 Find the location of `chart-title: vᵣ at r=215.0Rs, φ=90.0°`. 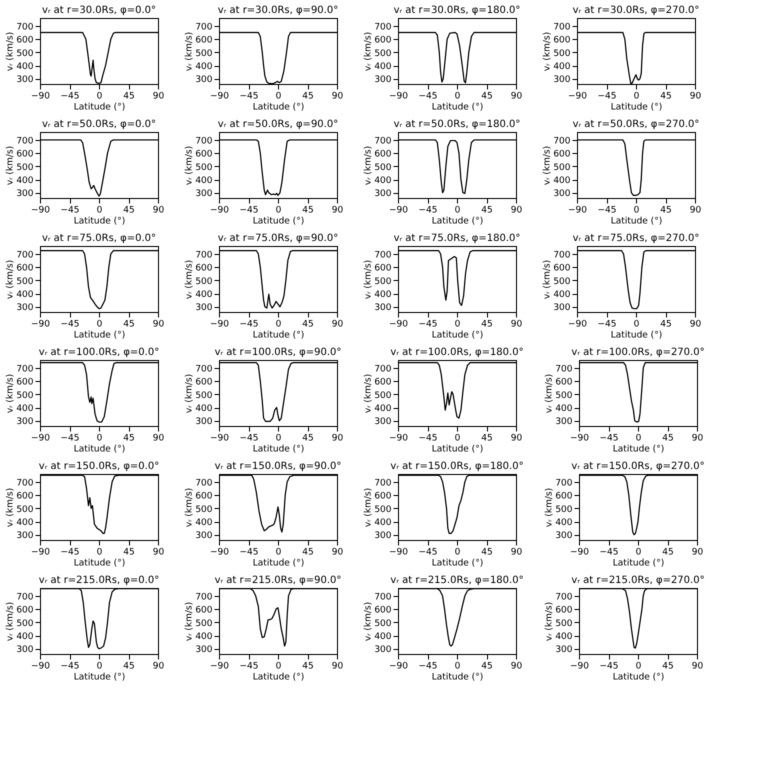

chart-title: vᵣ at r=215.0Rs, φ=90.0° is located at coordinates (278, 580).